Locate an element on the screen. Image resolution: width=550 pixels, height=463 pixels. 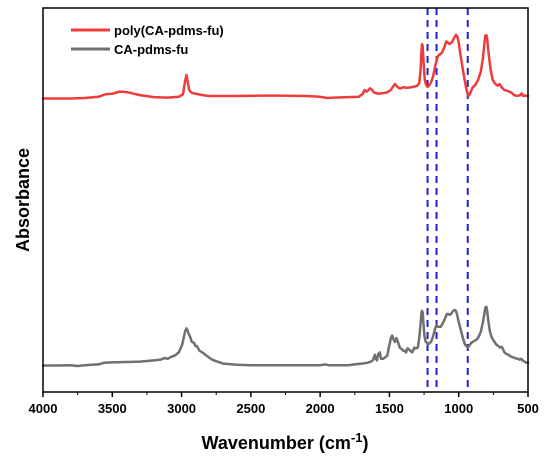
x-tick-label-2500: 2500 is located at coordinates (250, 408).